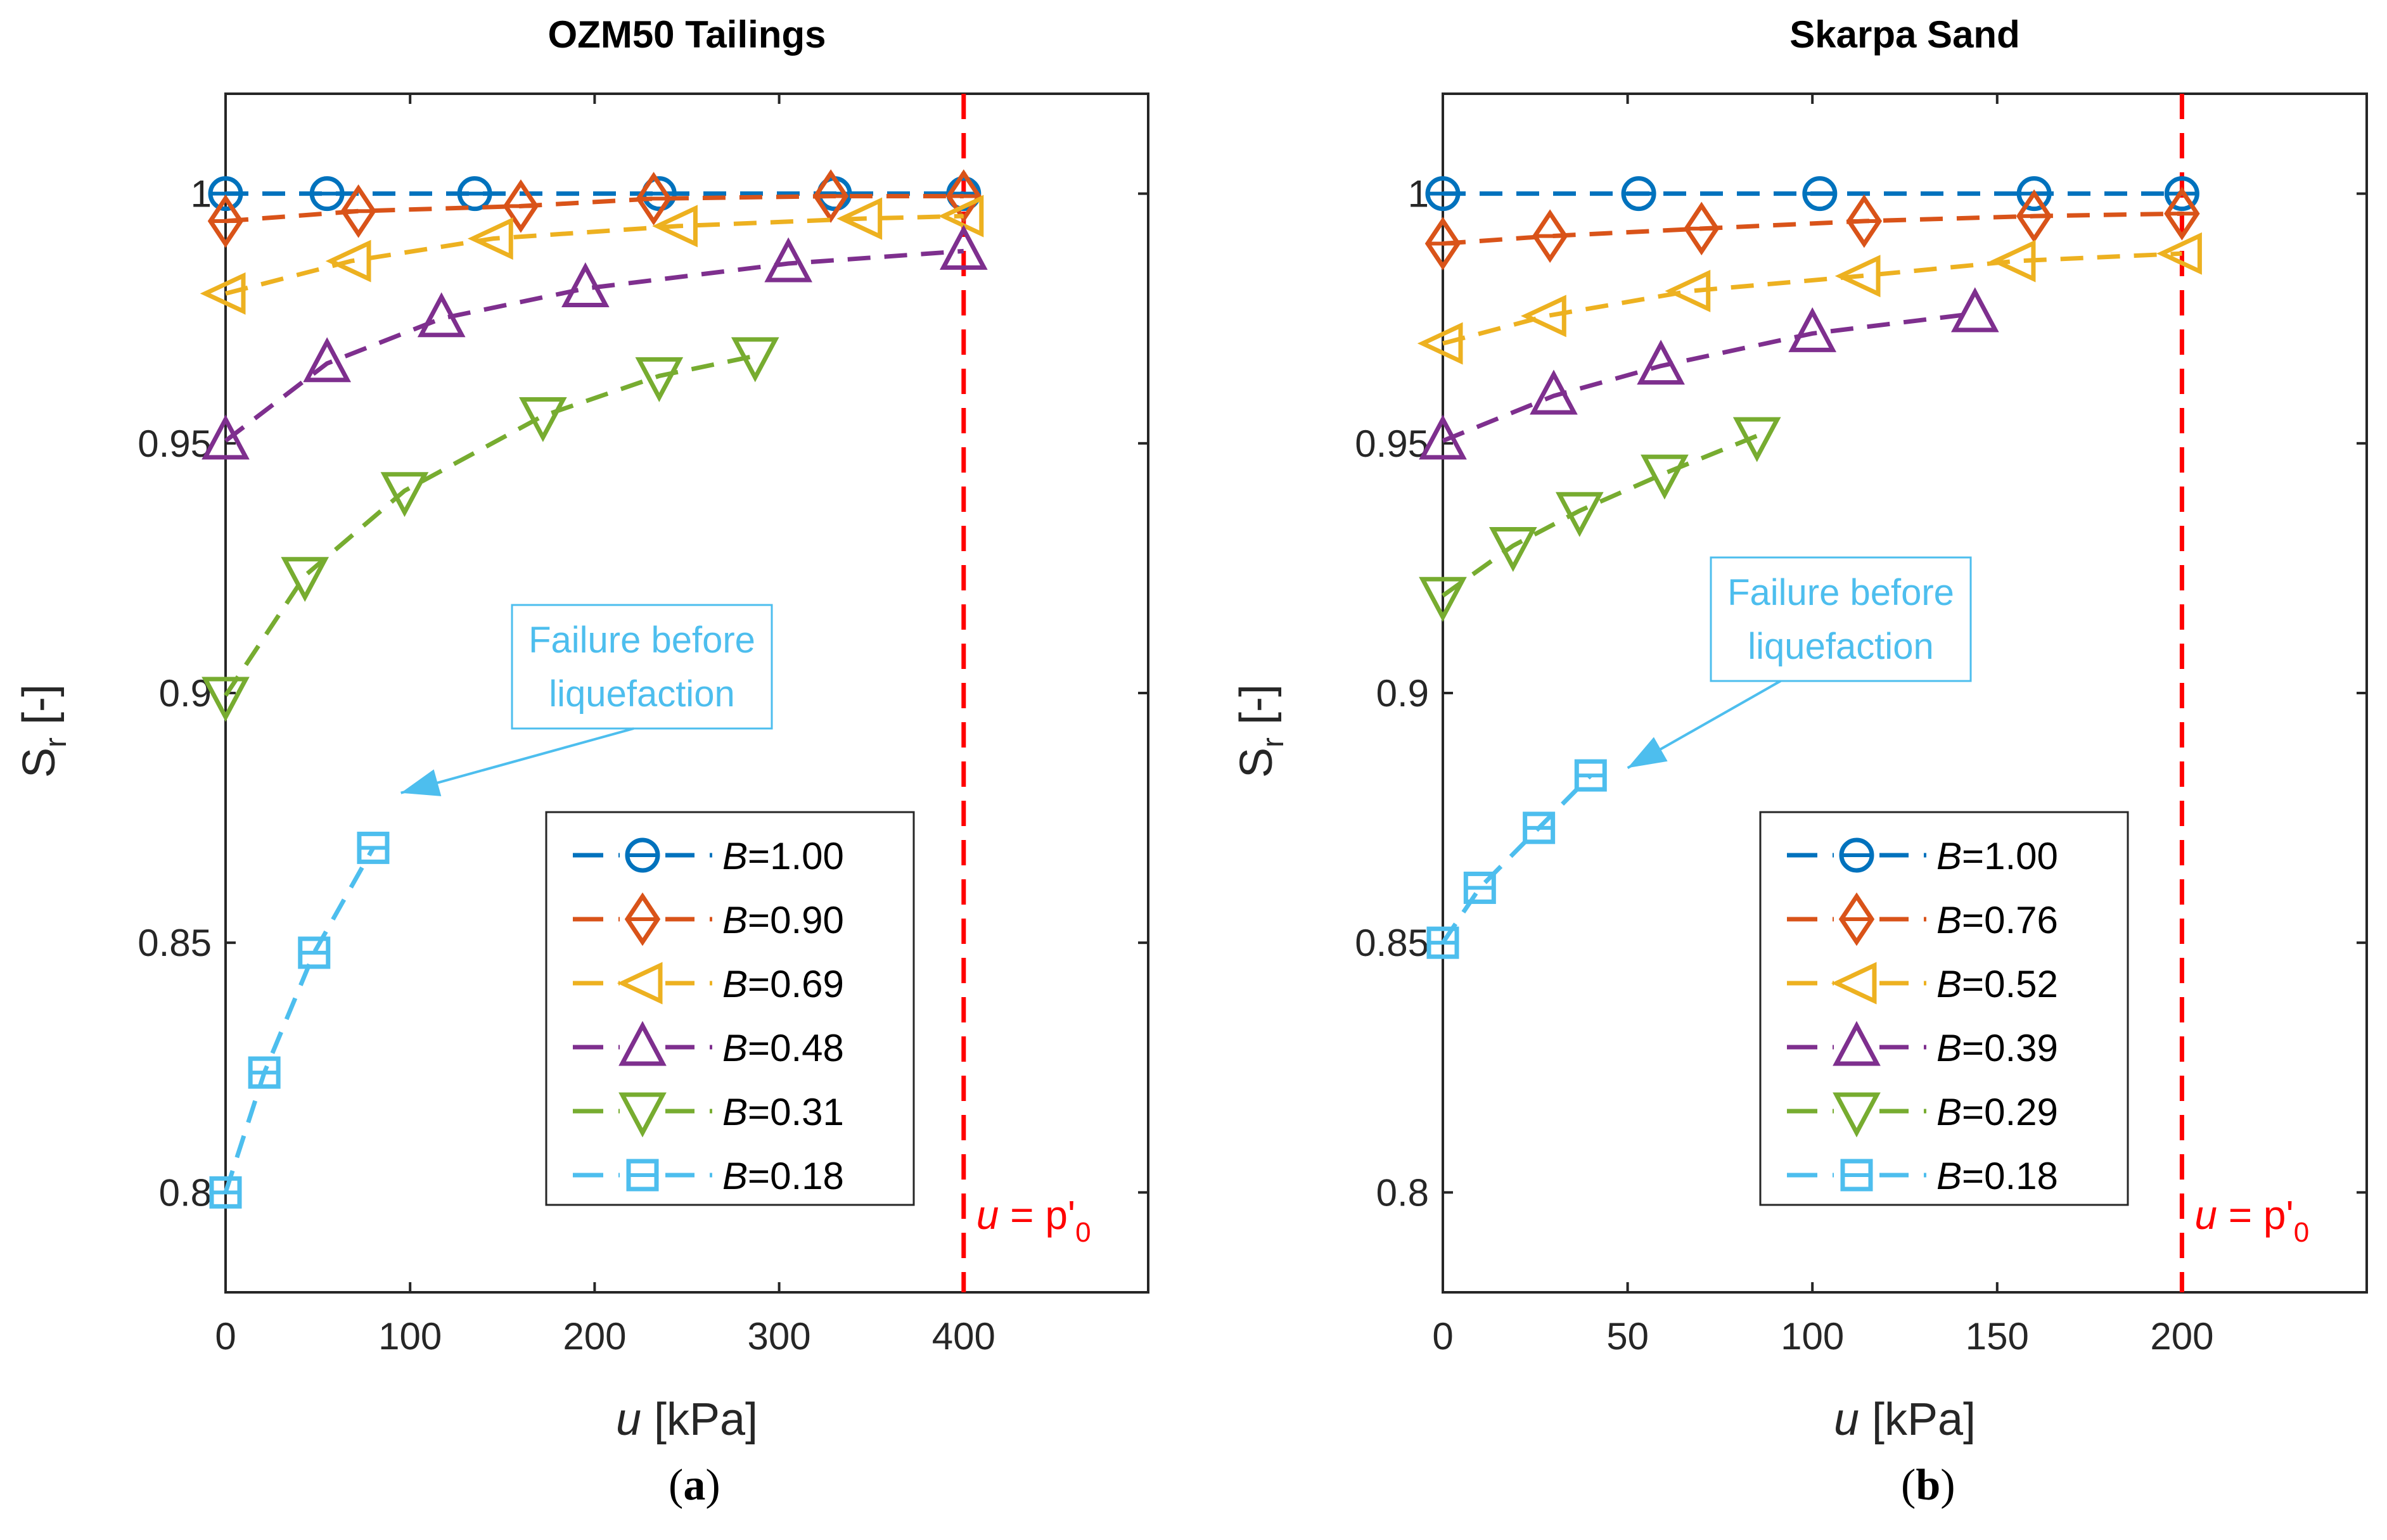 This screenshot has width=2387, height=1540. Describe the element at coordinates (783, 1048) in the screenshot. I see `legend-label: B=0.48` at that location.